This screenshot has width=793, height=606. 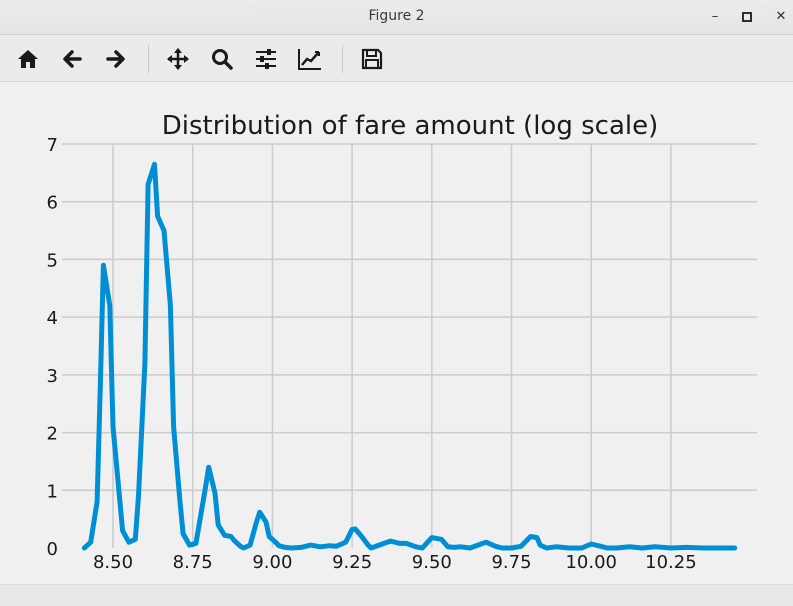 I want to click on close-icon: ✕, so click(x=781, y=16).